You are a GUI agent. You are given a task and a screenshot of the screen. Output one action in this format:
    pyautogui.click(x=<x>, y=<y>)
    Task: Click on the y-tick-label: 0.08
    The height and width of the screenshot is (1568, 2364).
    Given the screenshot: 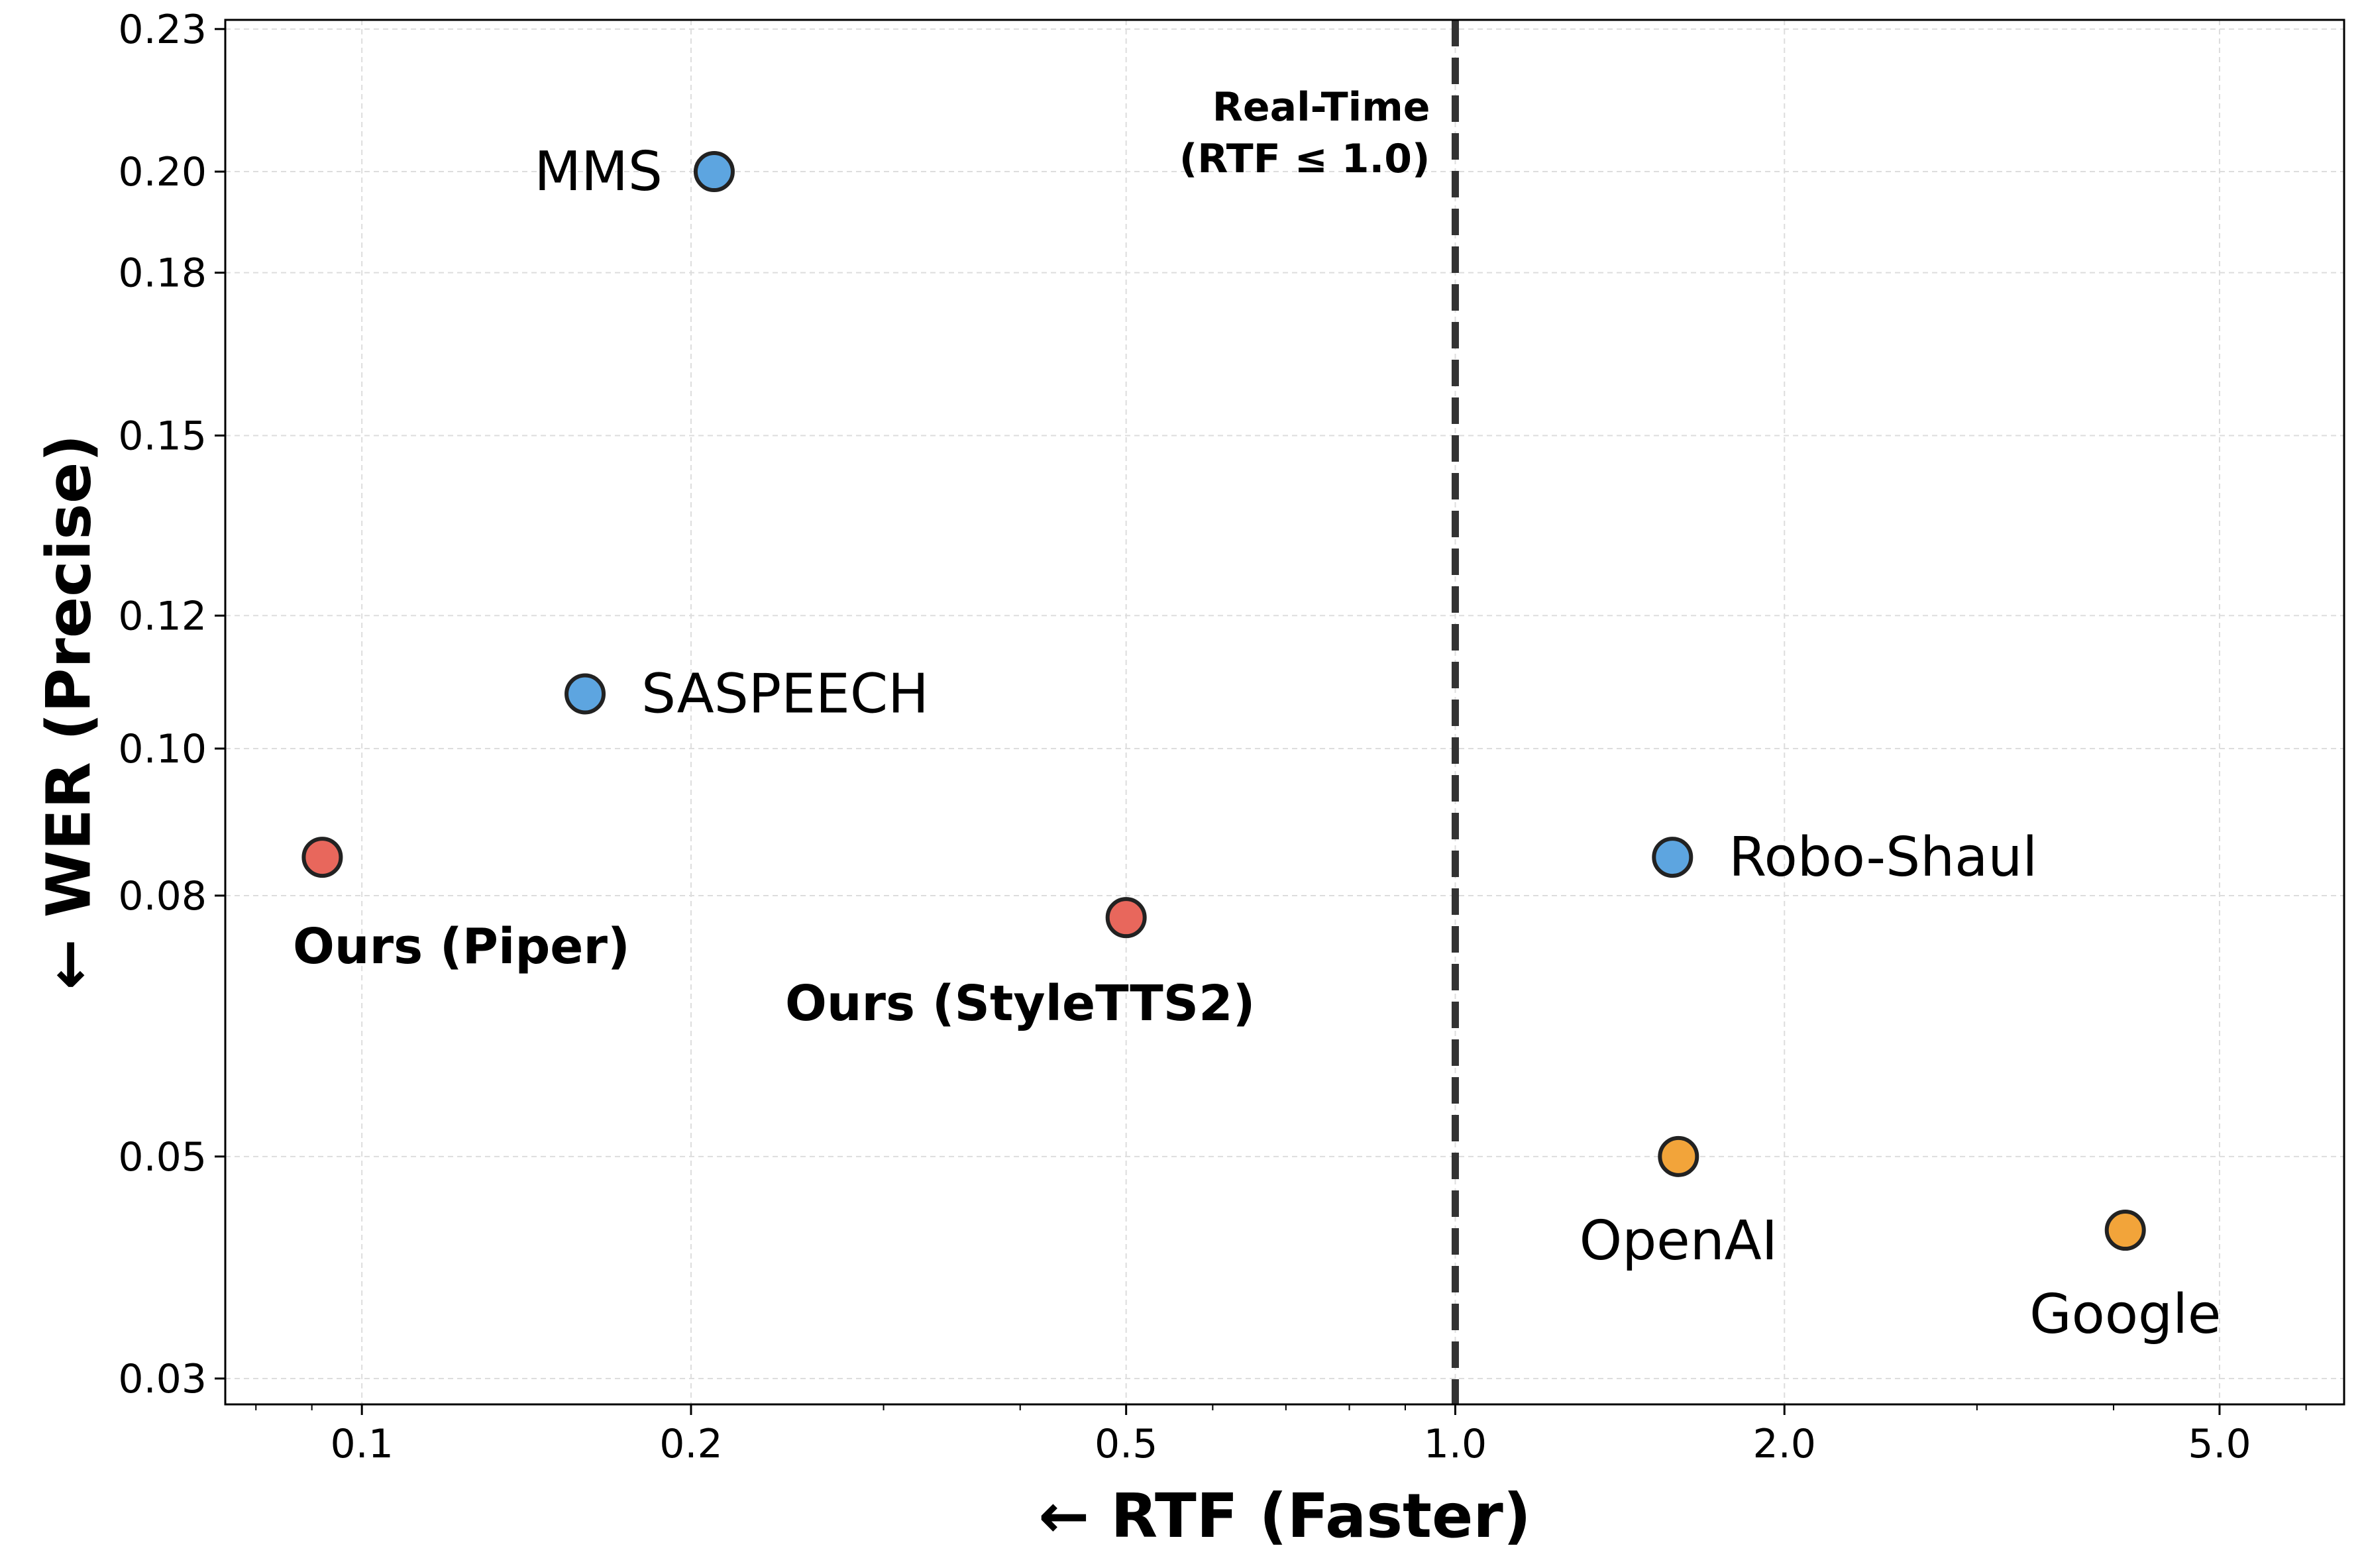 What is the action you would take?
    pyautogui.click(x=162, y=896)
    